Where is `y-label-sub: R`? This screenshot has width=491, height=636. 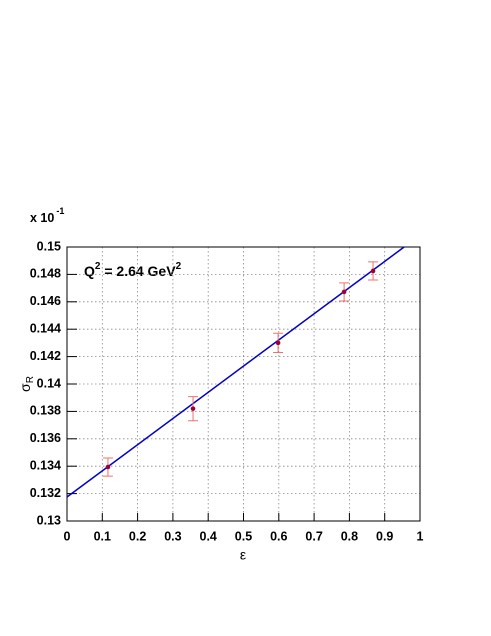
y-label-sub: R is located at coordinates (30, 379).